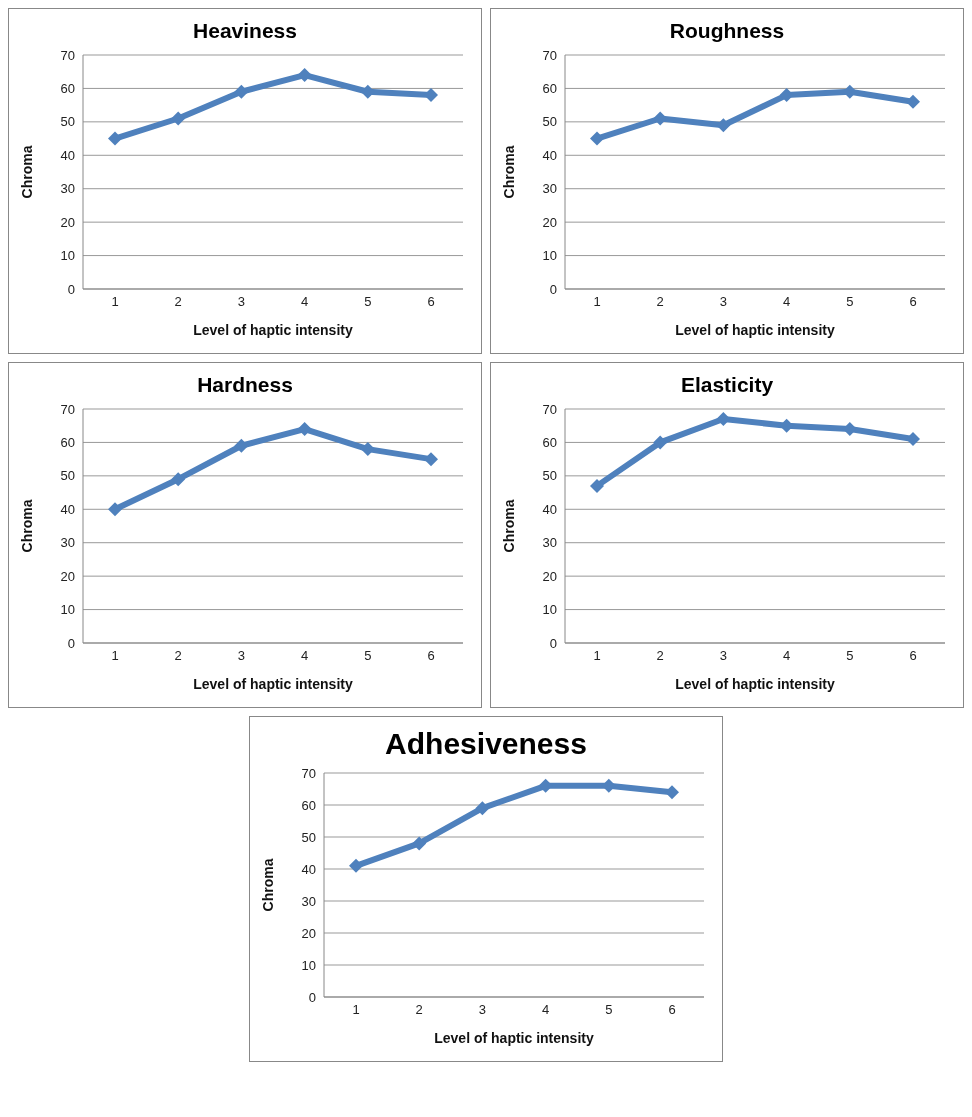  Describe the element at coordinates (727, 31) in the screenshot. I see `chart-title: Roughness` at that location.